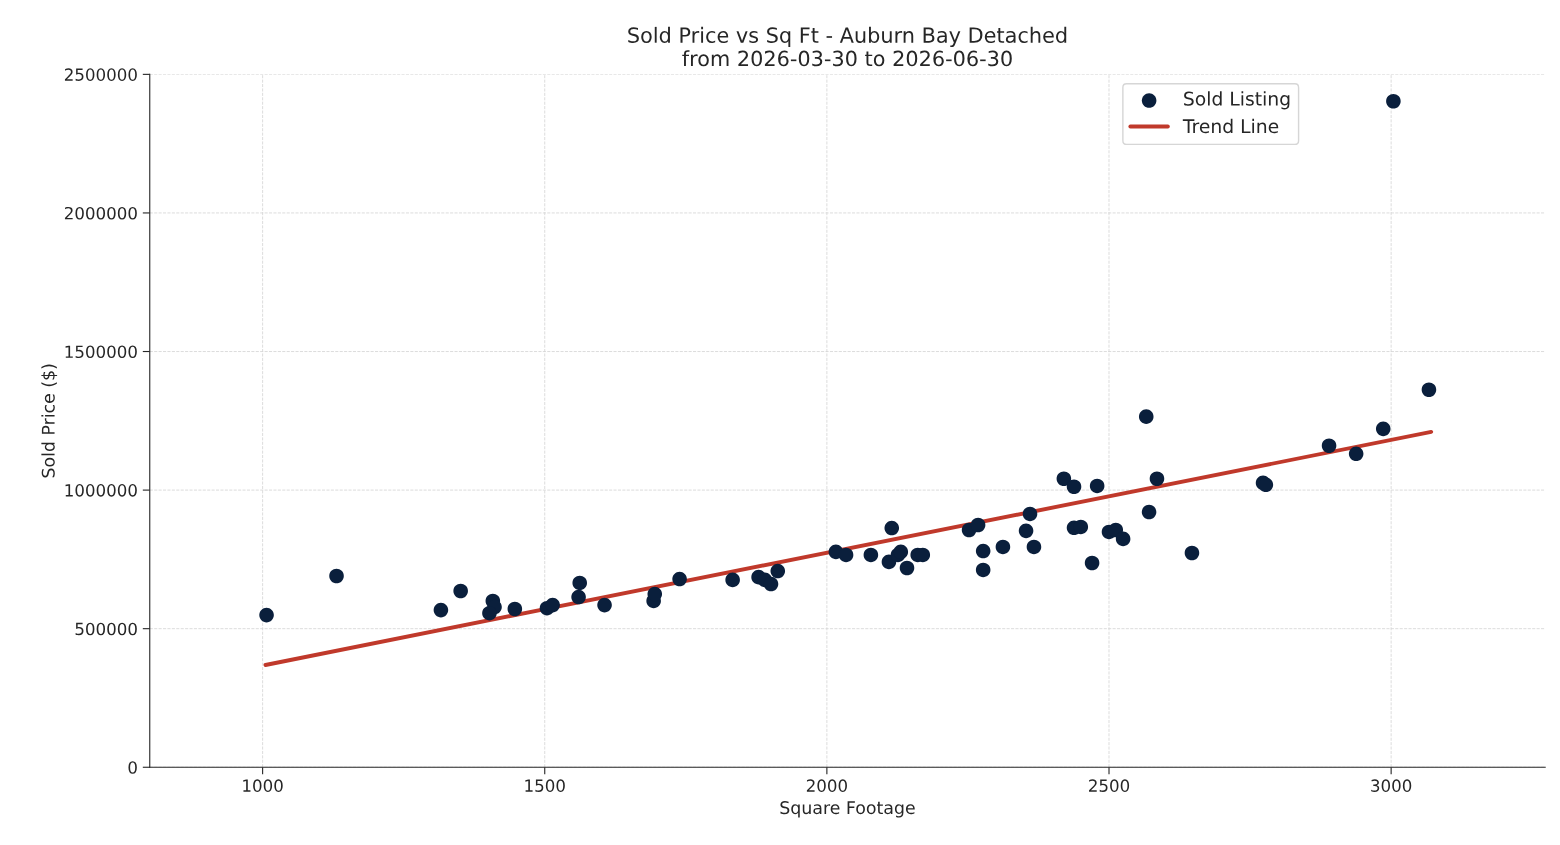 The height and width of the screenshot is (845, 1560). What do you see at coordinates (545, 785) in the screenshot?
I see `x-tick-label: 1500` at bounding box center [545, 785].